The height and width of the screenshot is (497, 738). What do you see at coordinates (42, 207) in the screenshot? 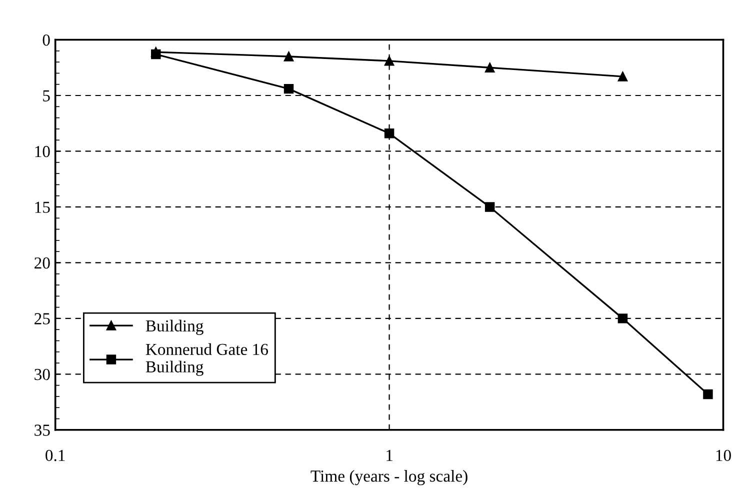
I see `y-tick-label: 15` at bounding box center [42, 207].